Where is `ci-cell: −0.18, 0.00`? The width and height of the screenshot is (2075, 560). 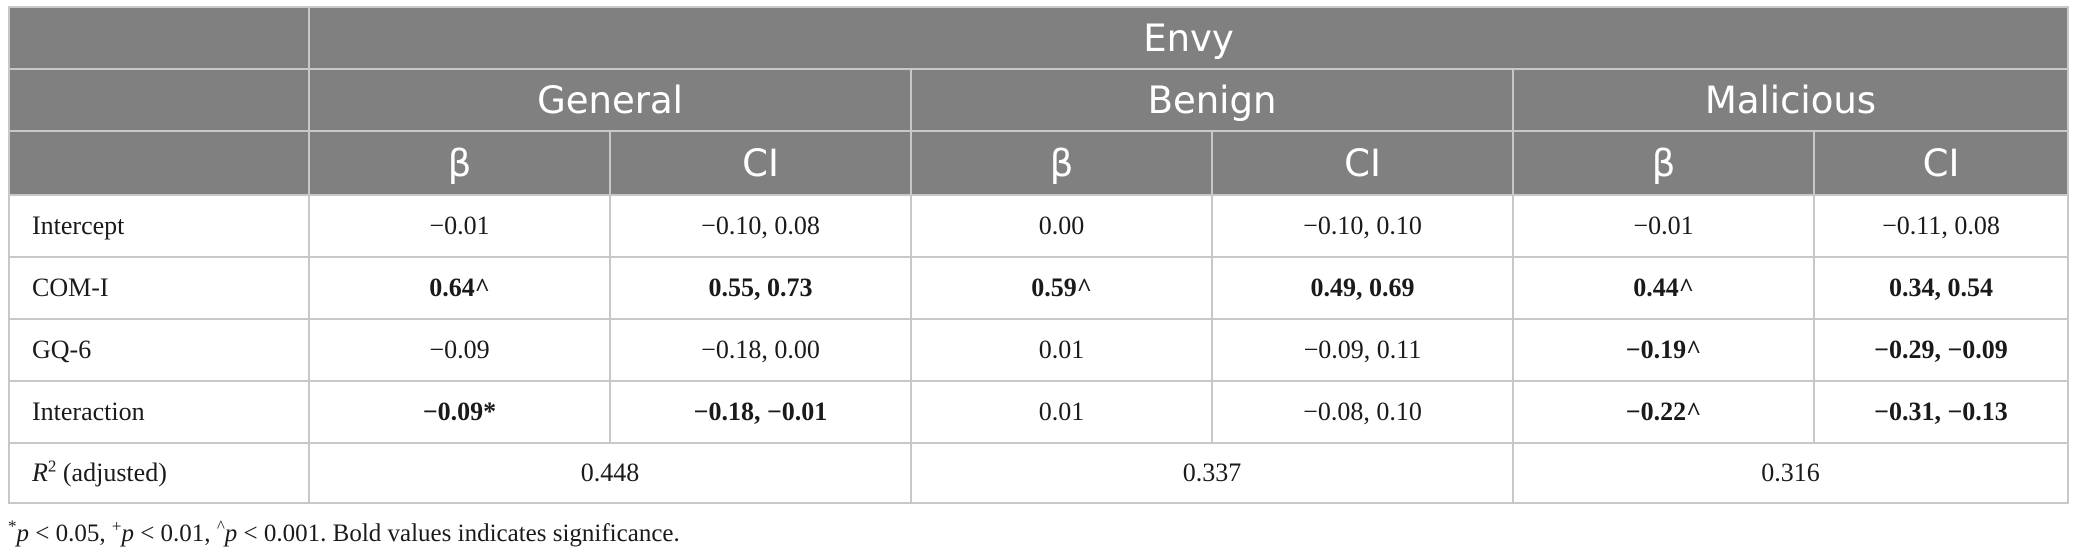
ci-cell: −0.18, 0.00 is located at coordinates (760, 350).